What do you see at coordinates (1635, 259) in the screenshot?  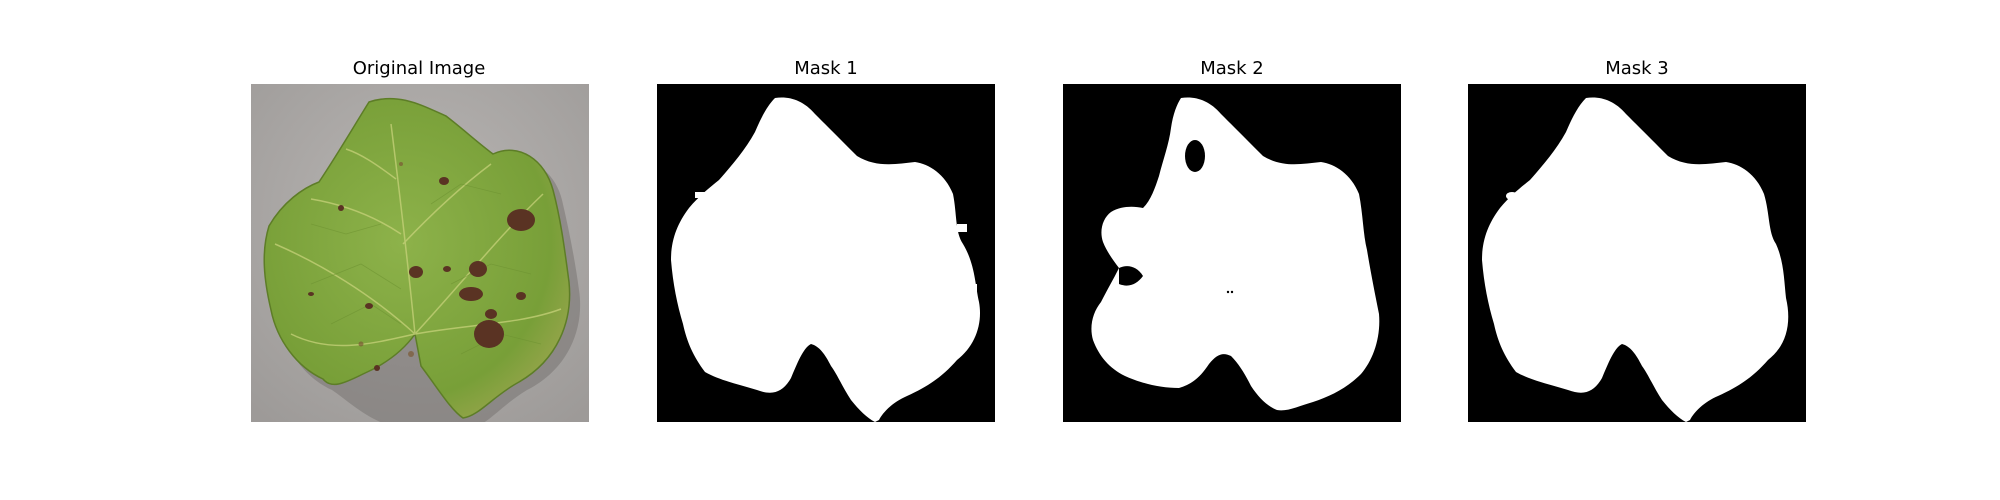 I see `mask-3-region` at bounding box center [1635, 259].